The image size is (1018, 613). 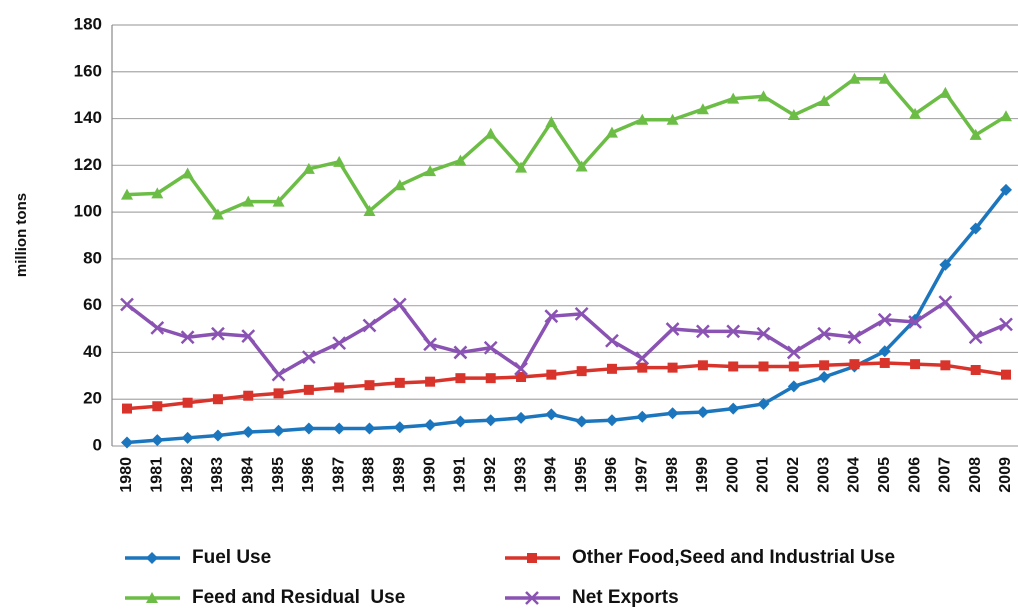 I want to click on y-tick-label: 180, so click(x=88, y=23).